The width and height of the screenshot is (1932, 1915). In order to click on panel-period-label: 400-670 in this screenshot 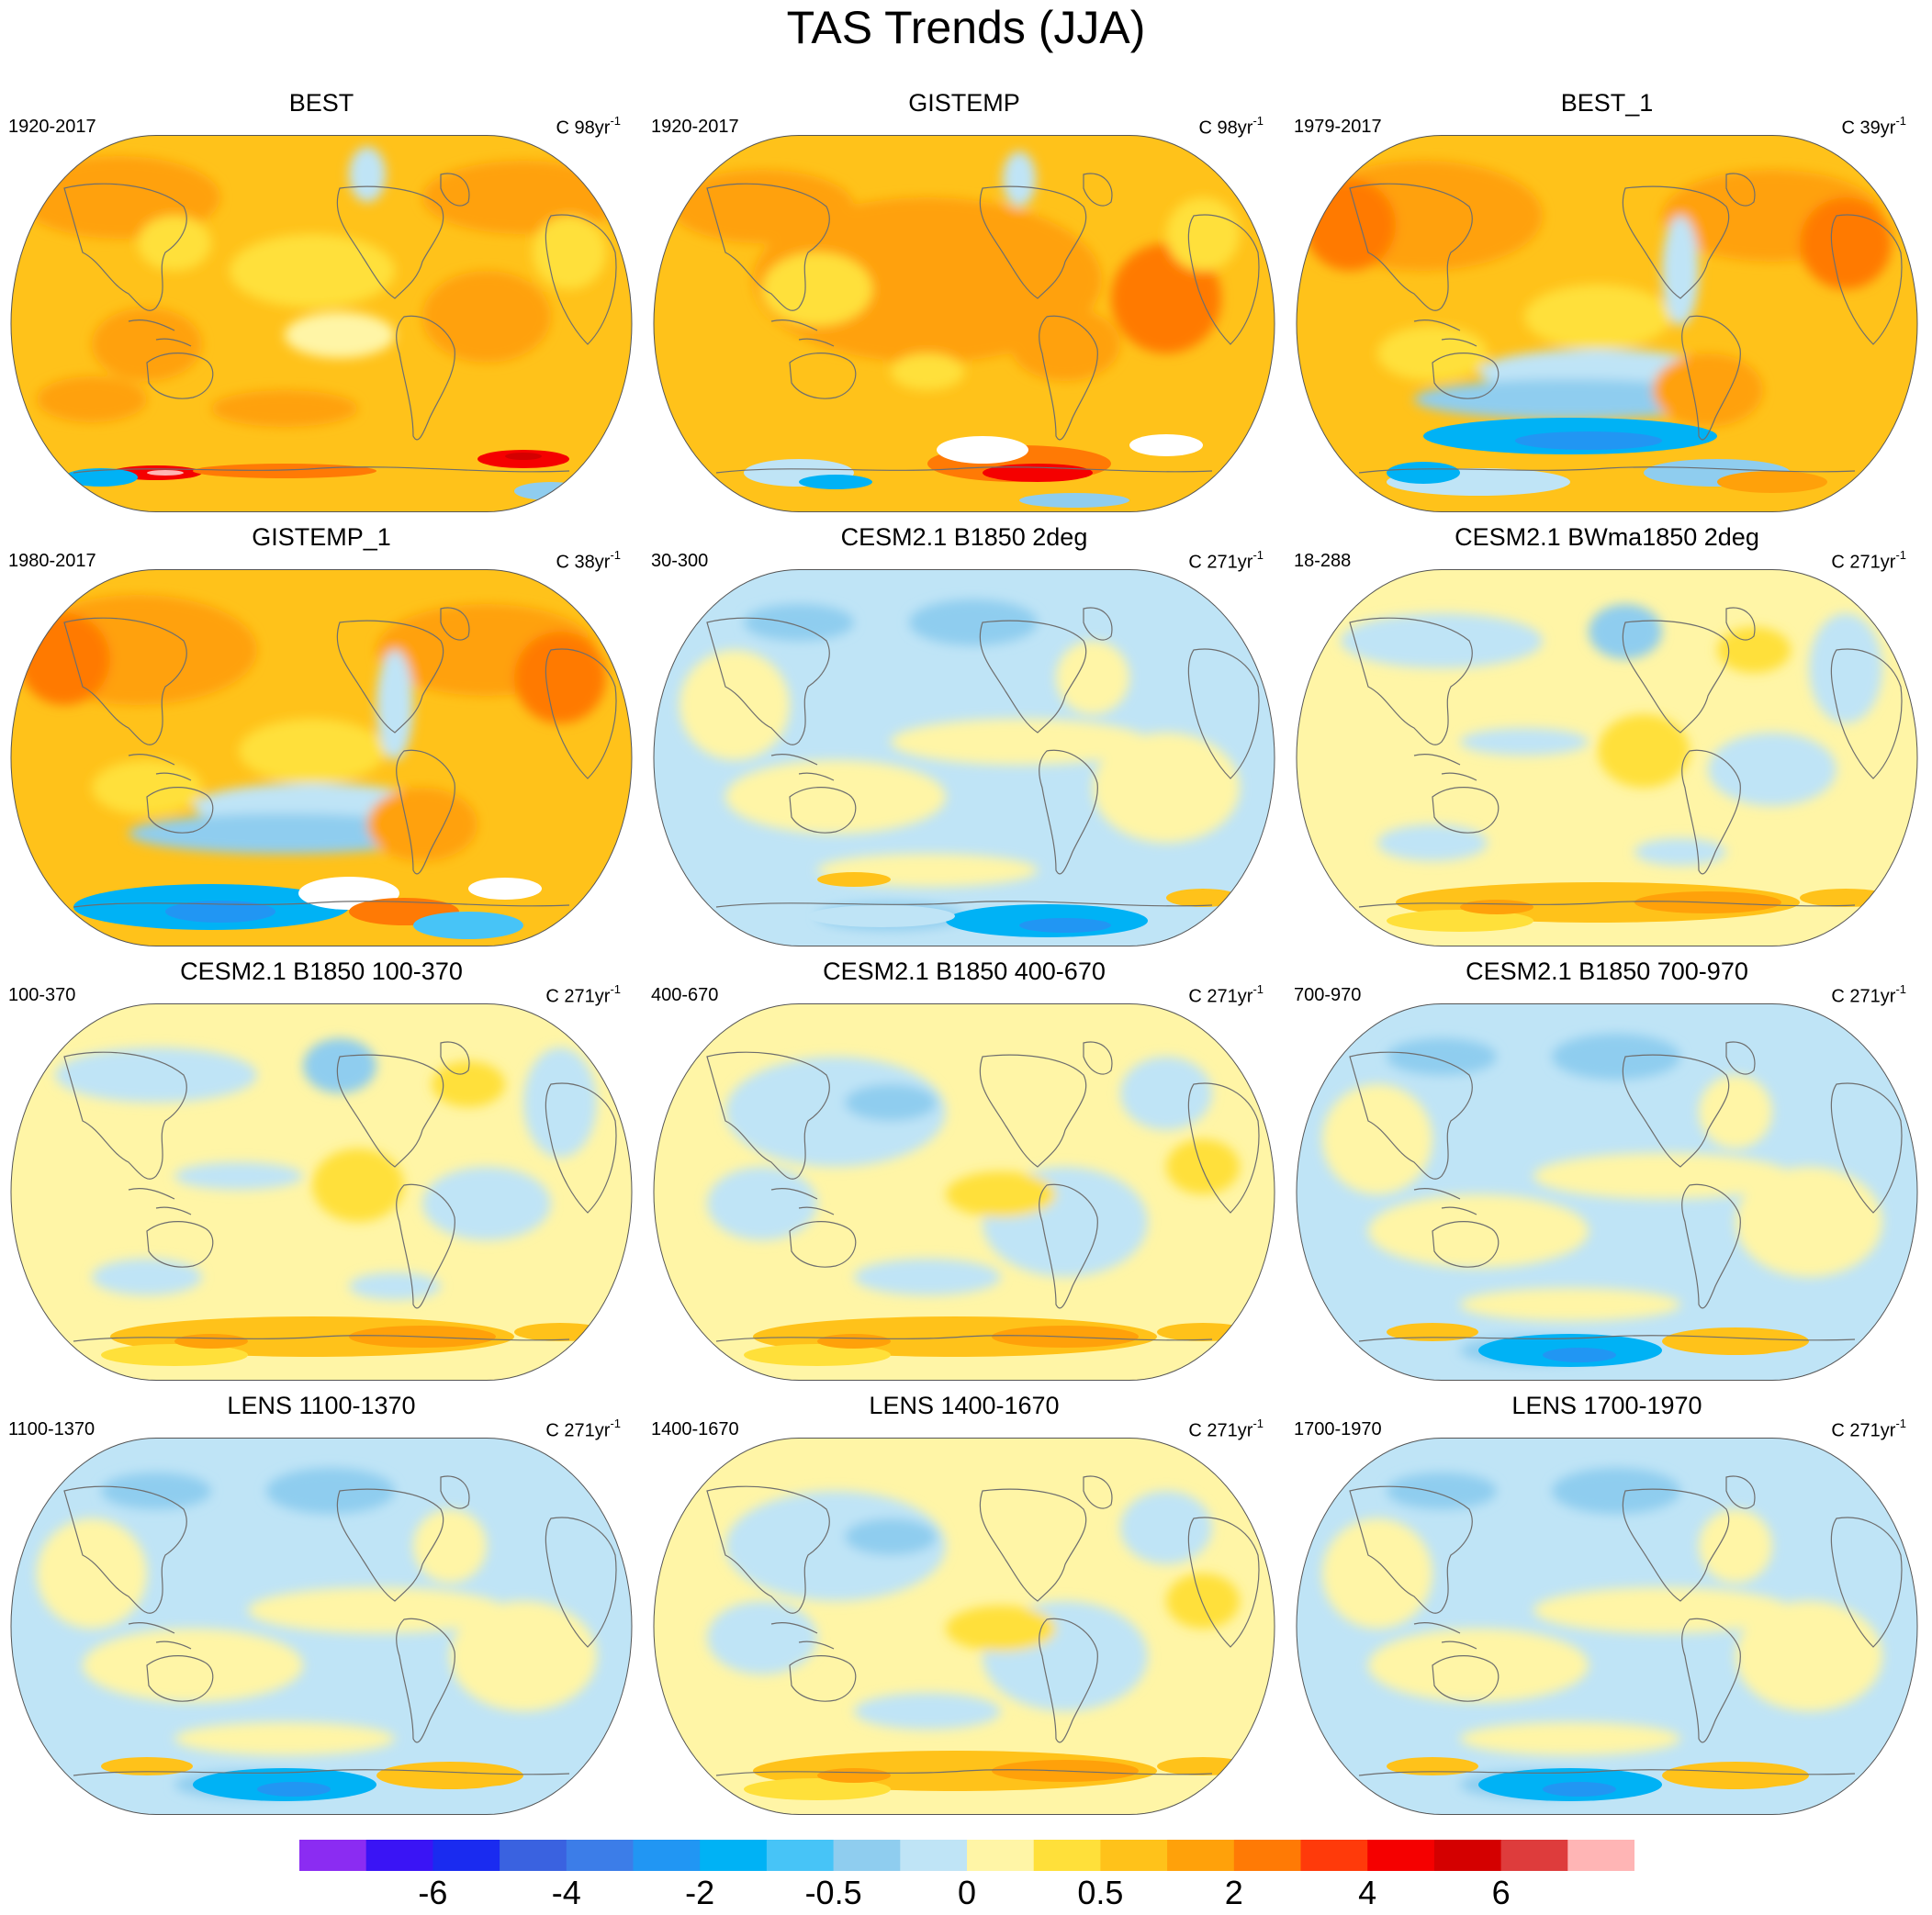, I will do `click(685, 995)`.